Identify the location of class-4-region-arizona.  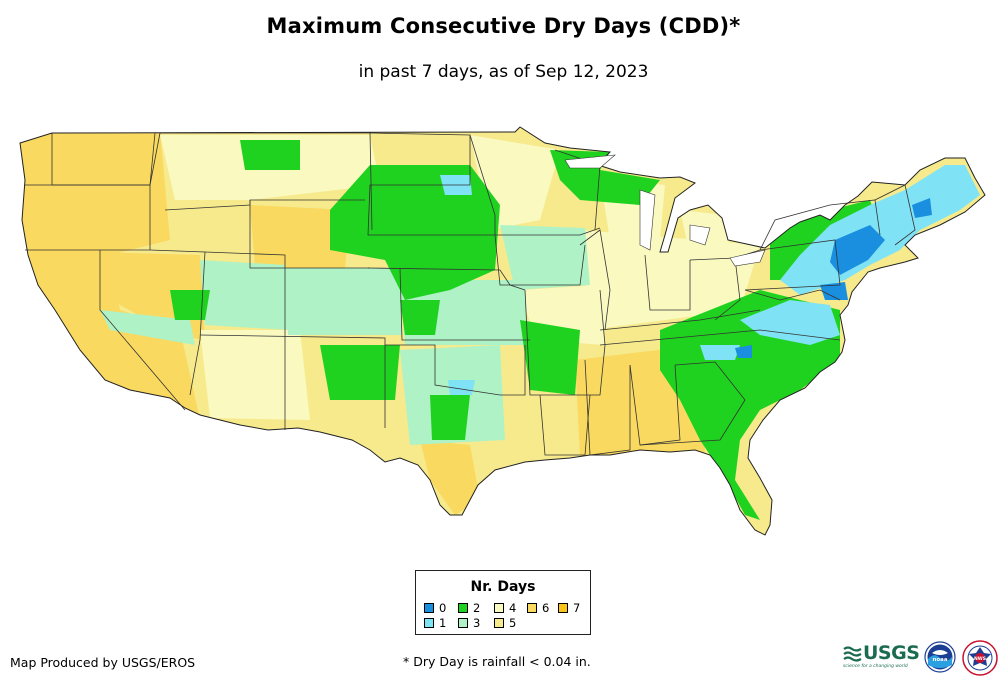
(255, 375).